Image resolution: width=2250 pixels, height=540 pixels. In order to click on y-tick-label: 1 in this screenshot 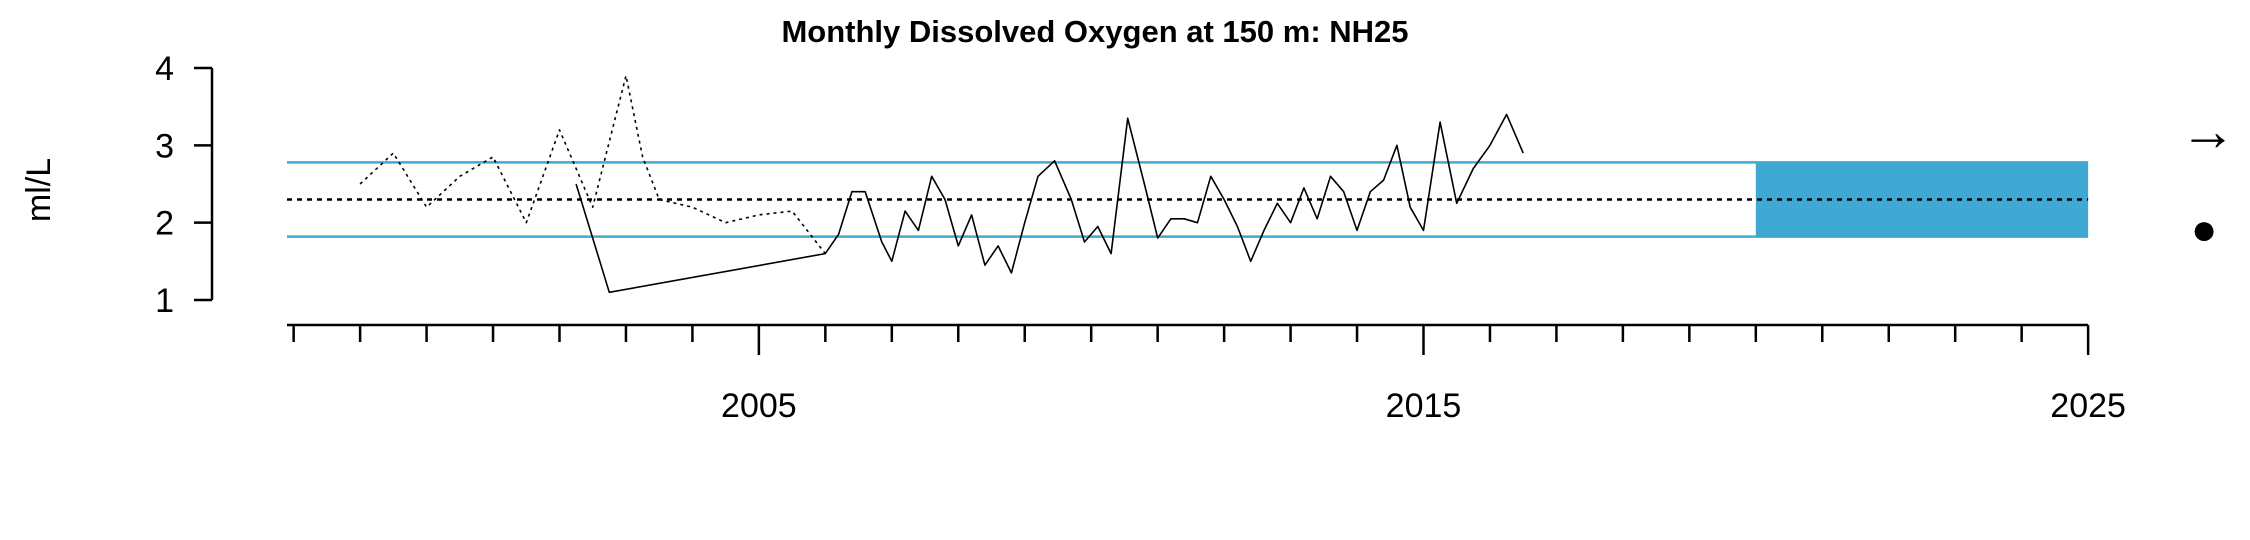, I will do `click(164, 301)`.